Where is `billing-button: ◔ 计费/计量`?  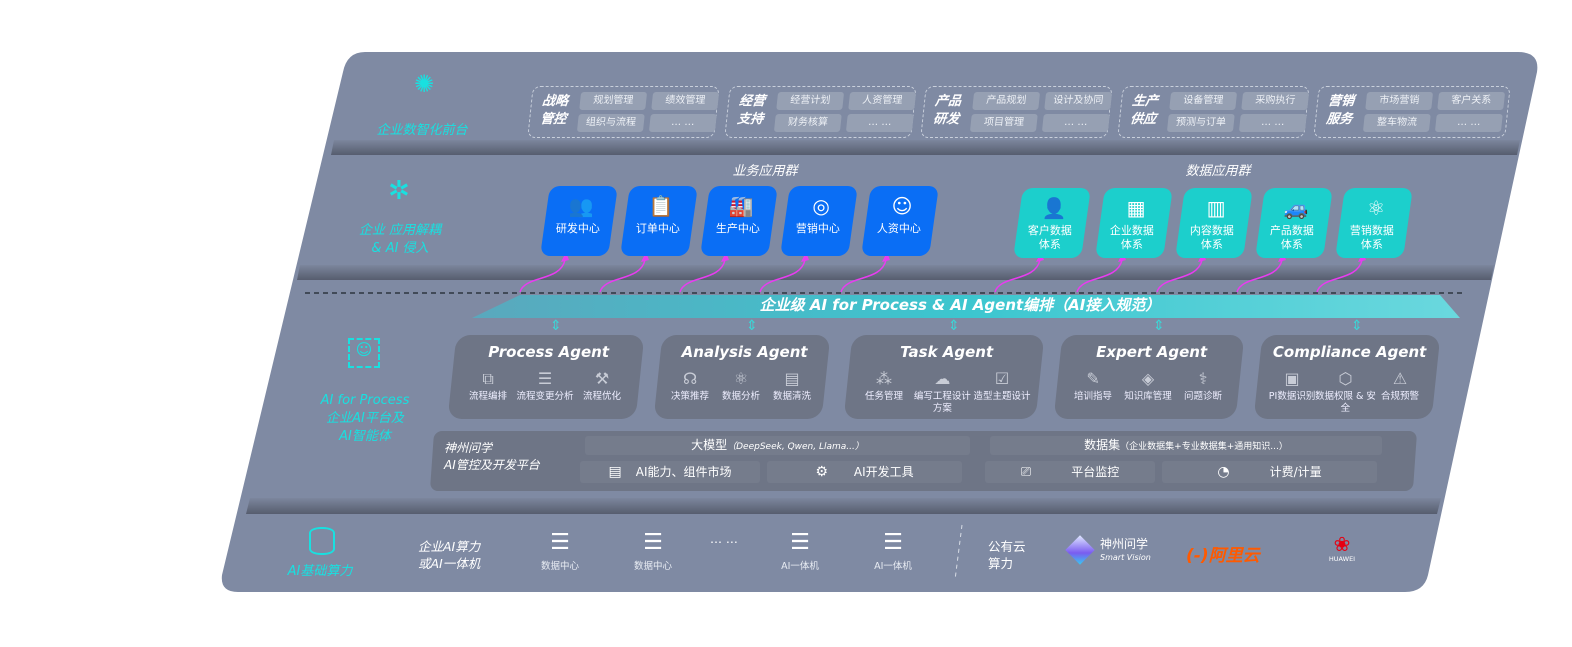 billing-button: ◔ 计费/计量 is located at coordinates (1269, 472).